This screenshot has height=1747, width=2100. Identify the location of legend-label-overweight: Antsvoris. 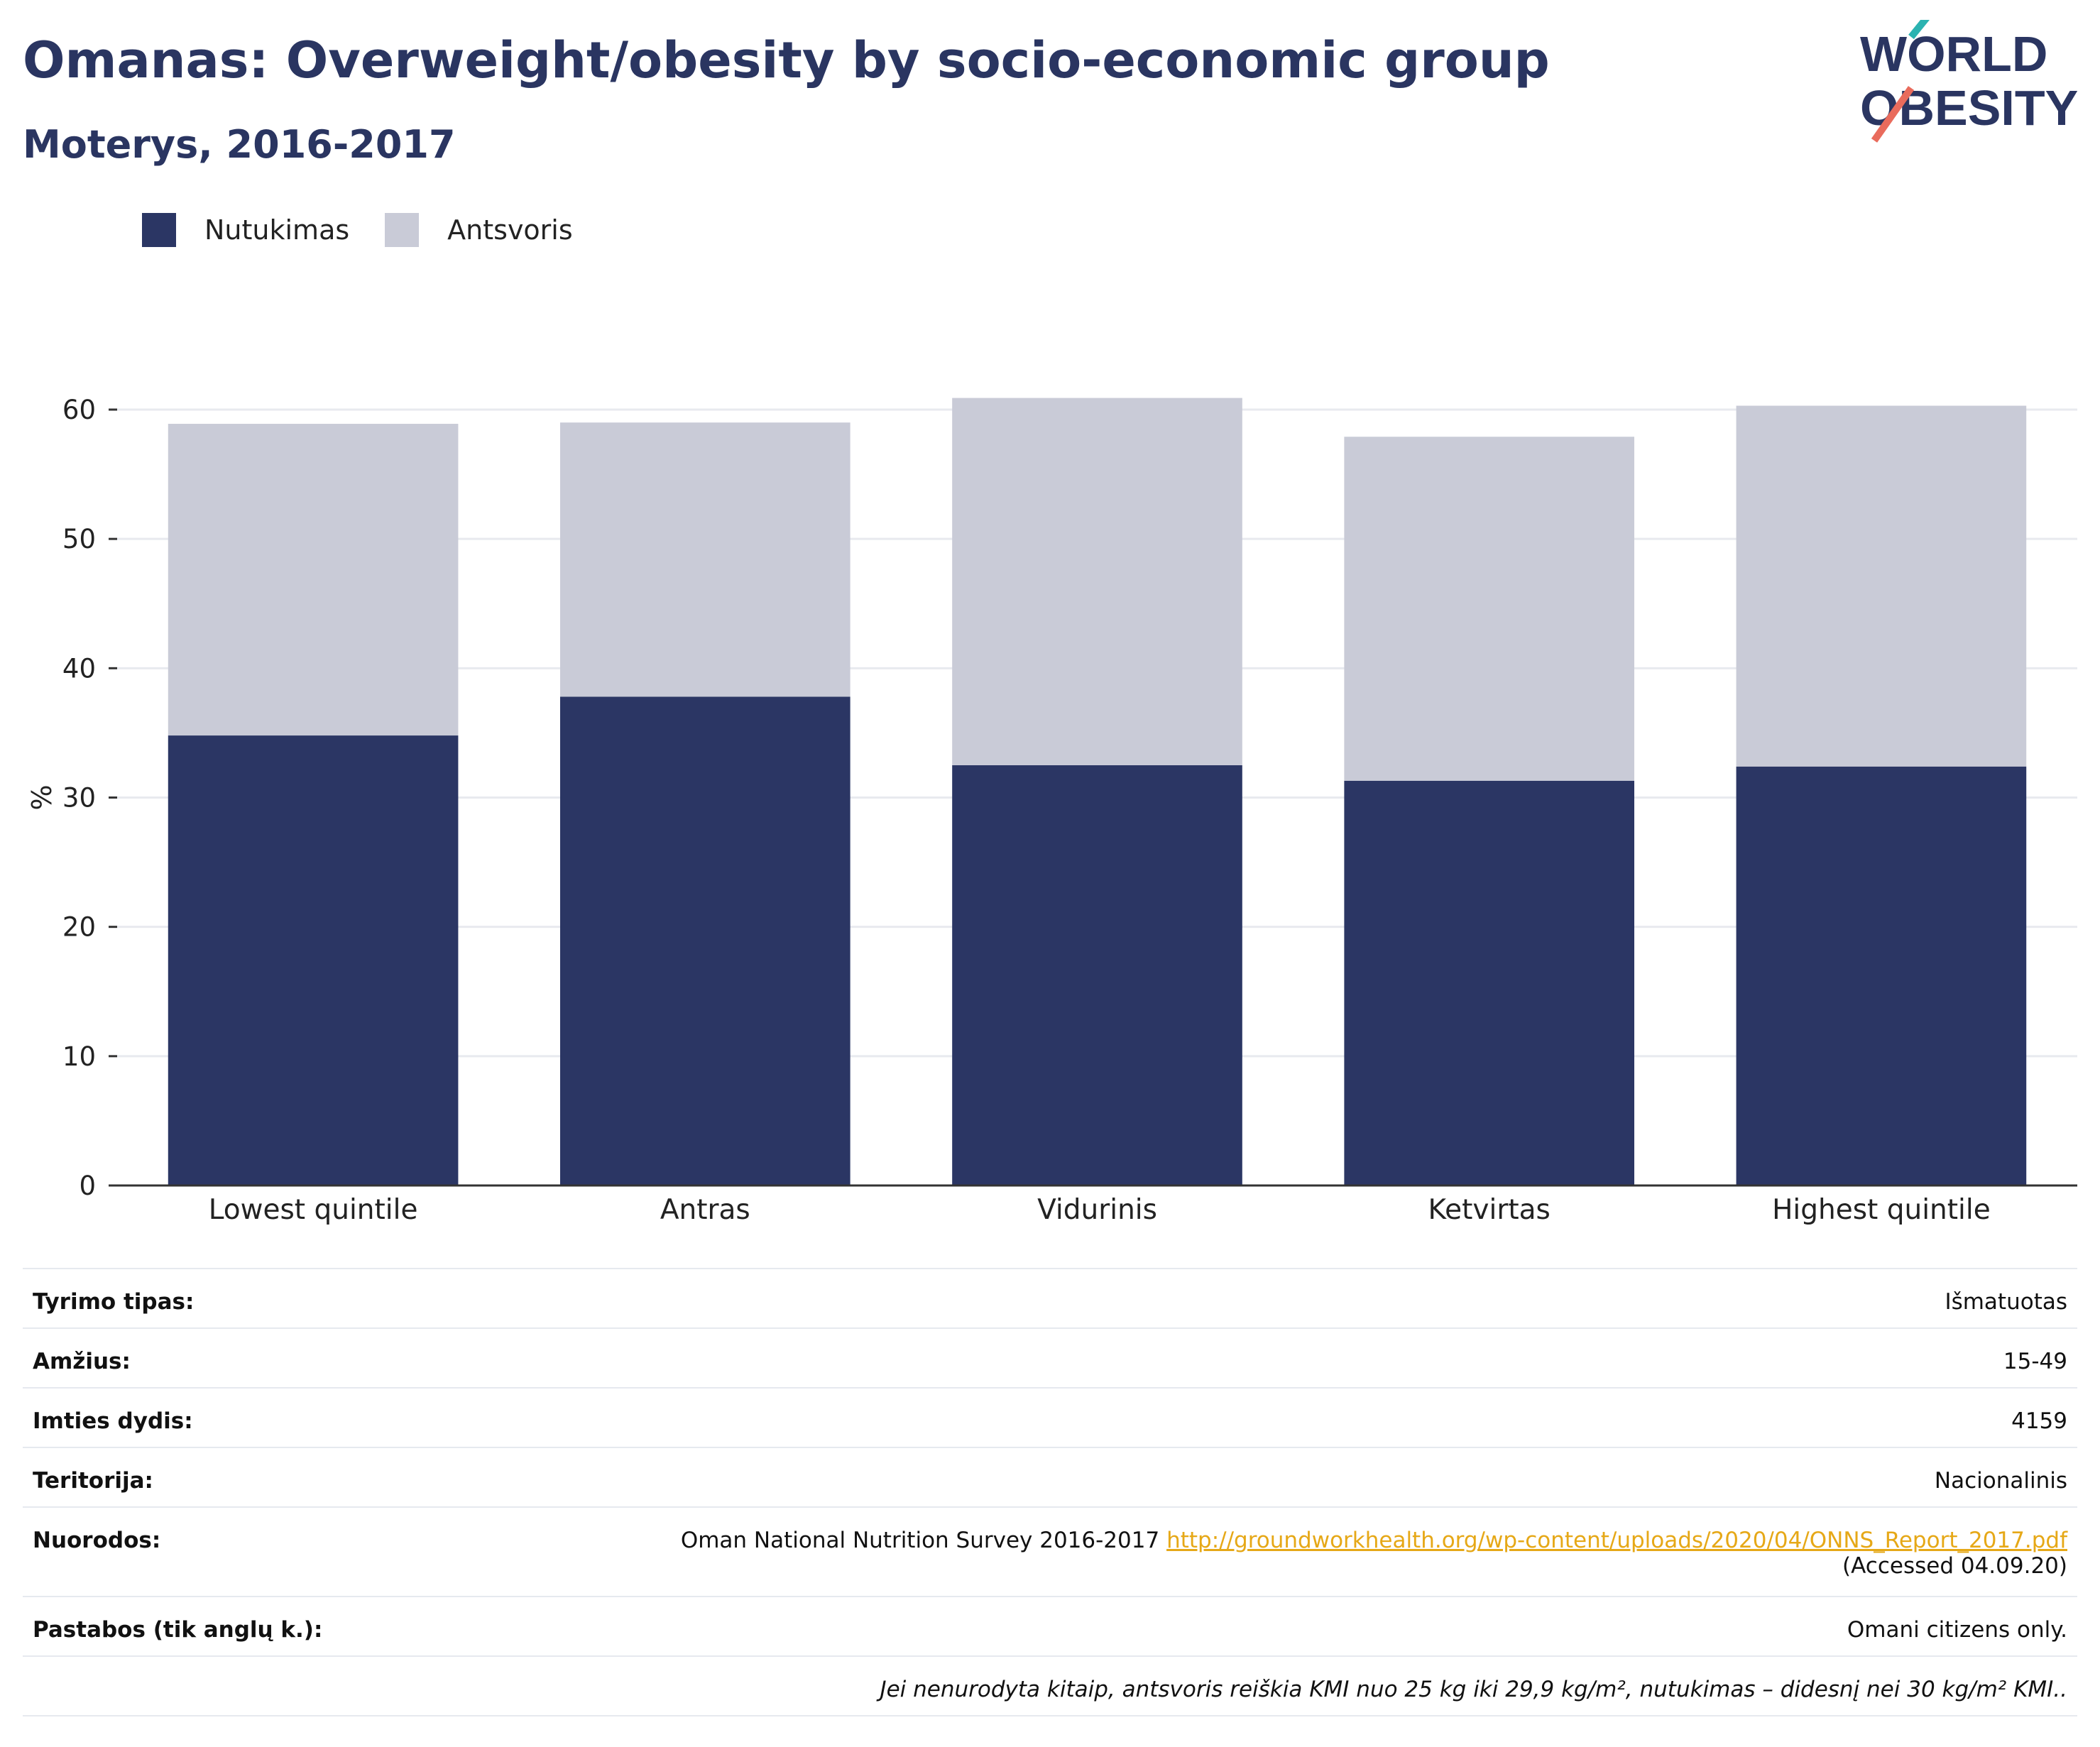
(510, 230).